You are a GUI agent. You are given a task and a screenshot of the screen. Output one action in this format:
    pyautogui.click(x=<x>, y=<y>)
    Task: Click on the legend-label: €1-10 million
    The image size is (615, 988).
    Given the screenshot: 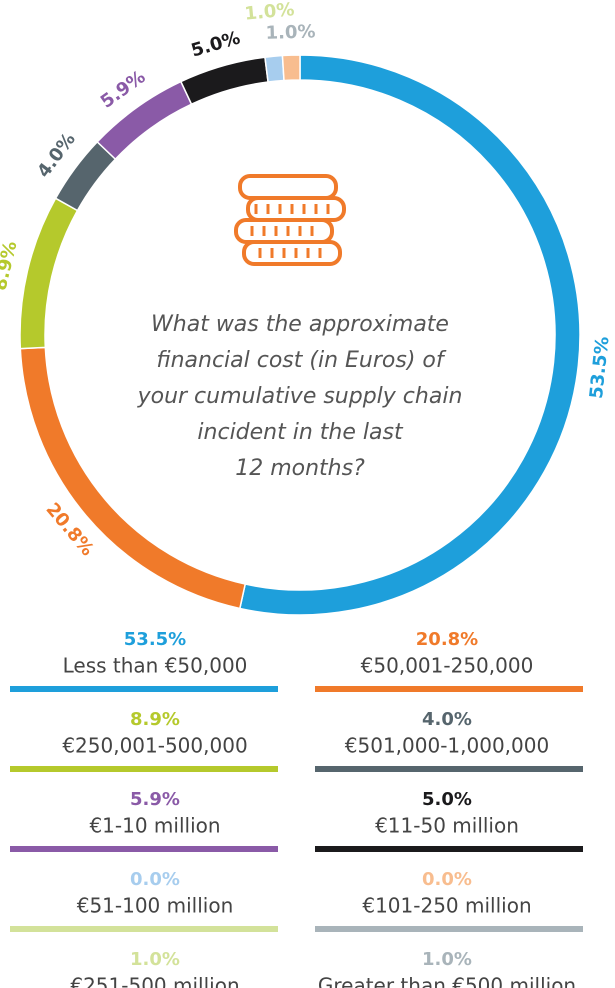 What is the action you would take?
    pyautogui.click(x=154, y=826)
    